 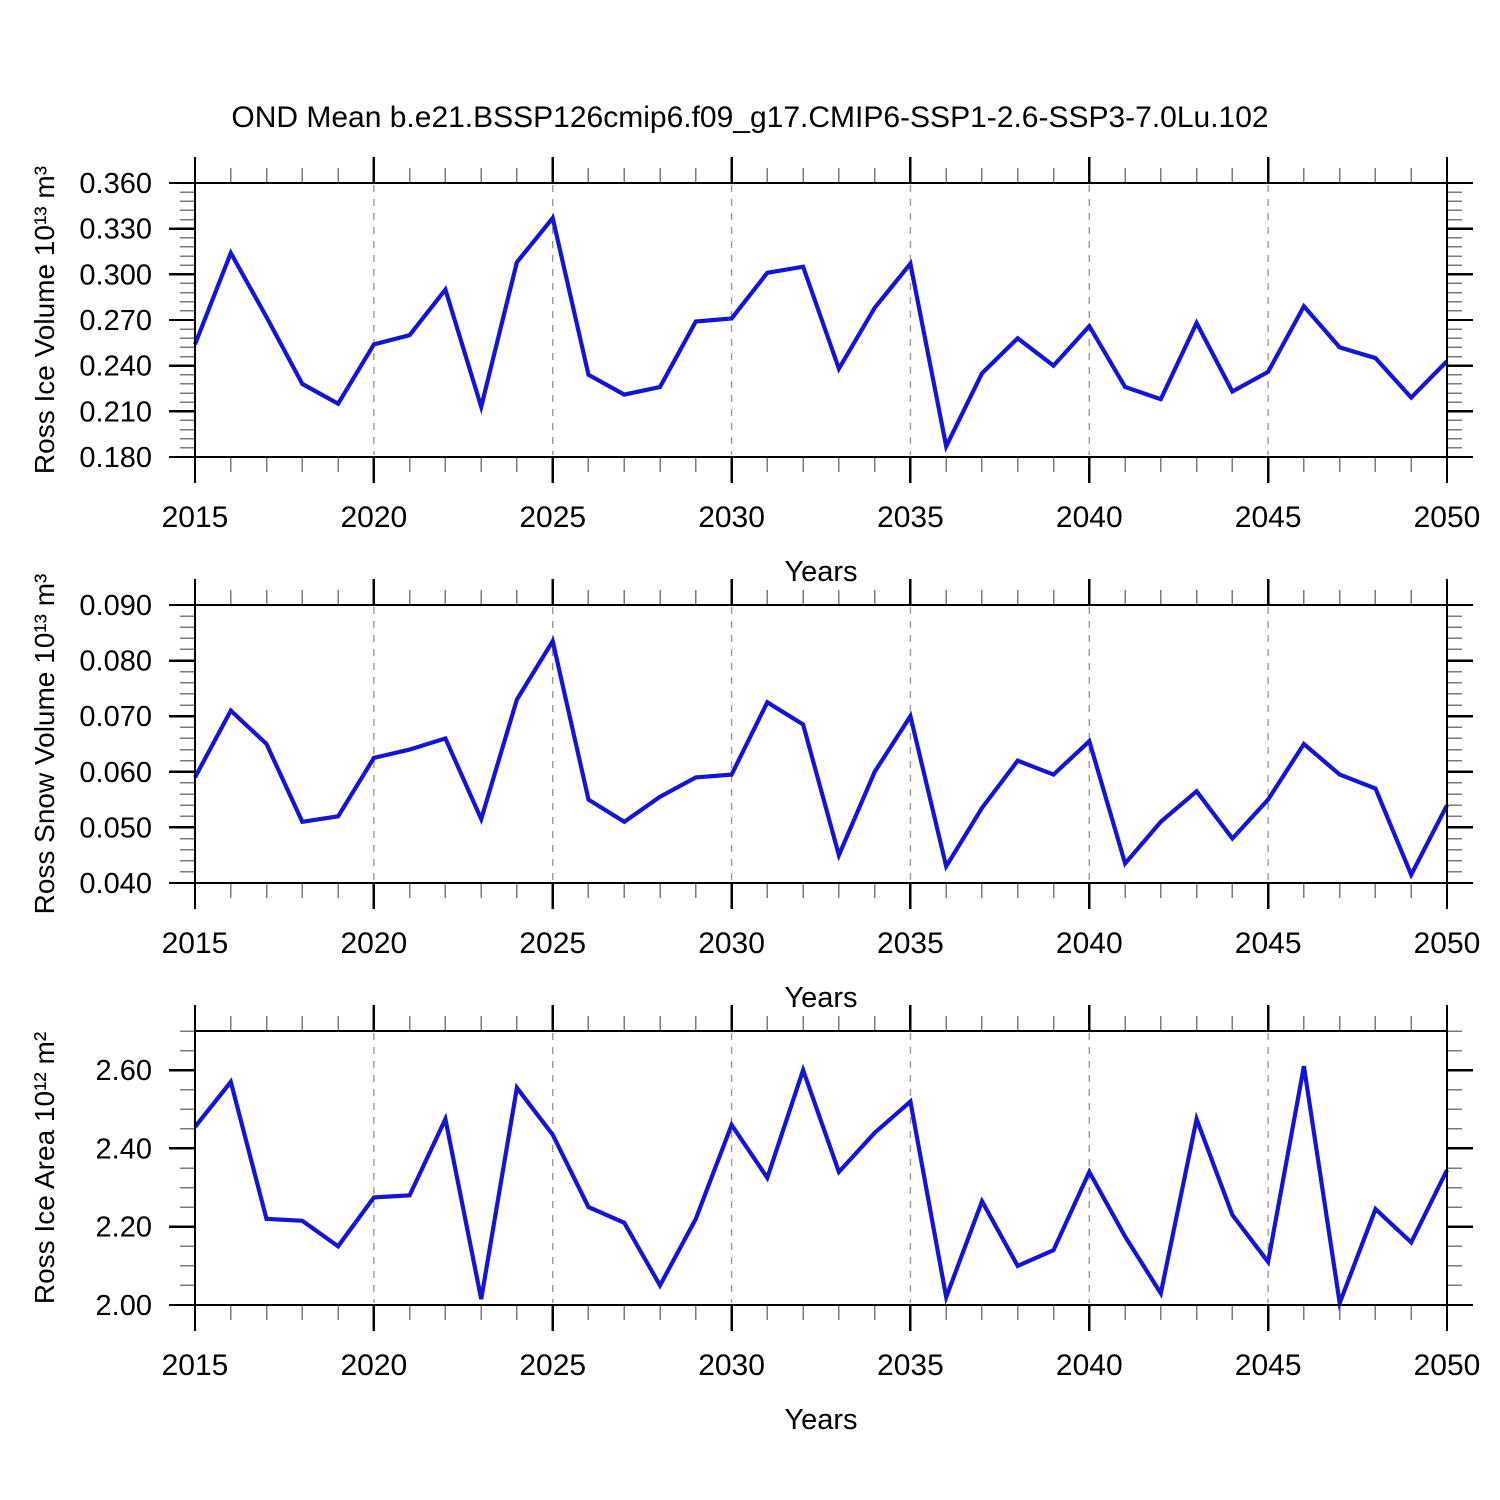 What do you see at coordinates (115, 321) in the screenshot?
I see `y-tick-label: 0.270` at bounding box center [115, 321].